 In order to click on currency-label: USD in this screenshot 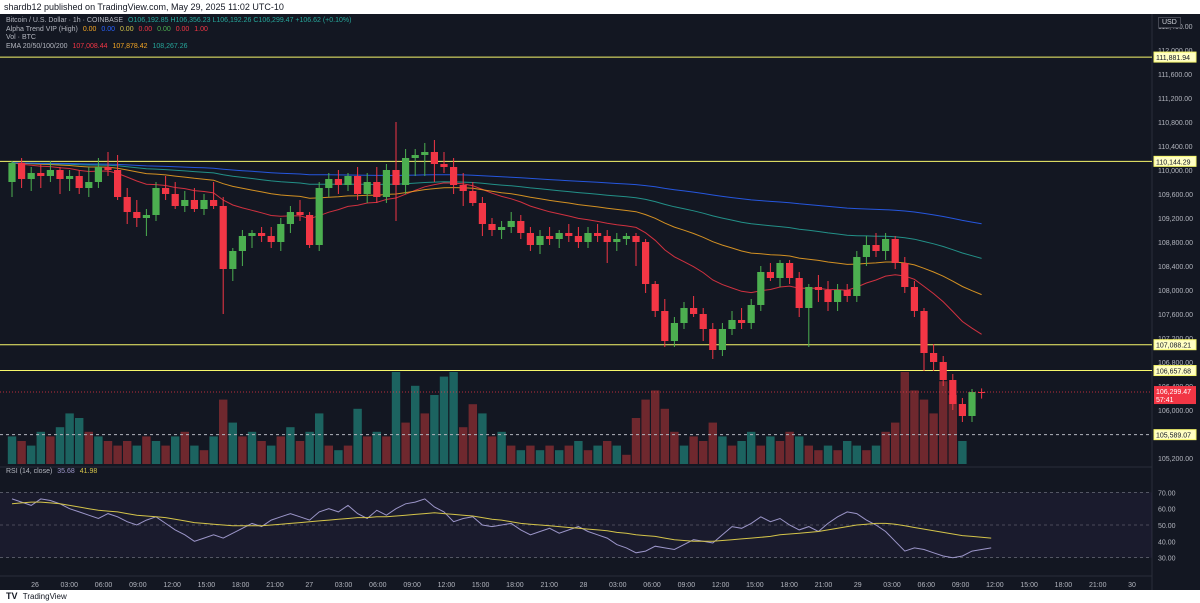, I will do `click(1169, 22)`.